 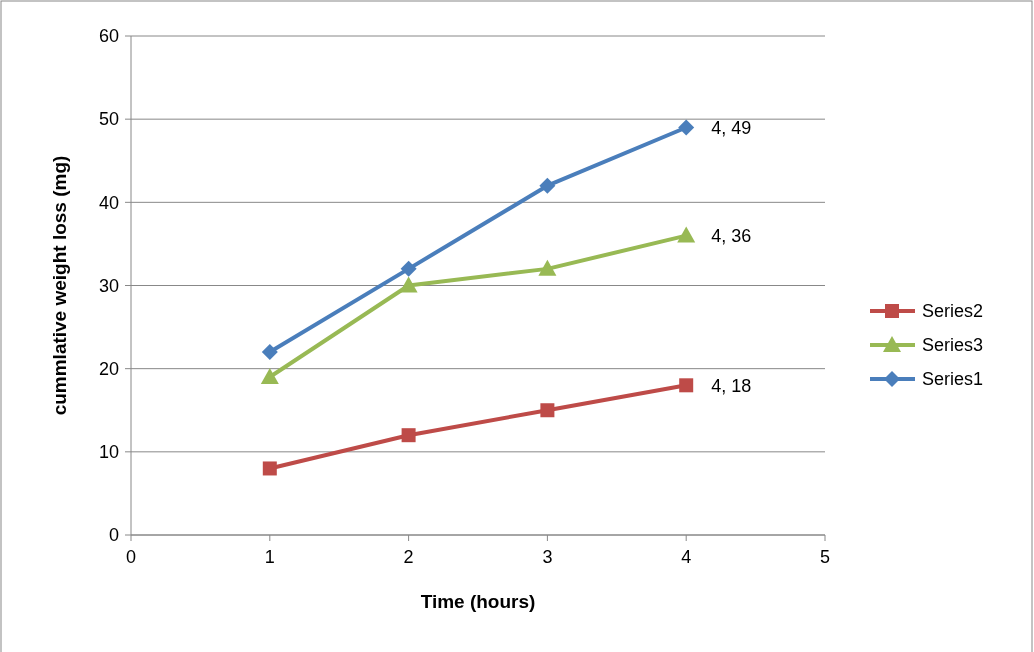 What do you see at coordinates (731, 127) in the screenshot?
I see `data-label: 4, 49` at bounding box center [731, 127].